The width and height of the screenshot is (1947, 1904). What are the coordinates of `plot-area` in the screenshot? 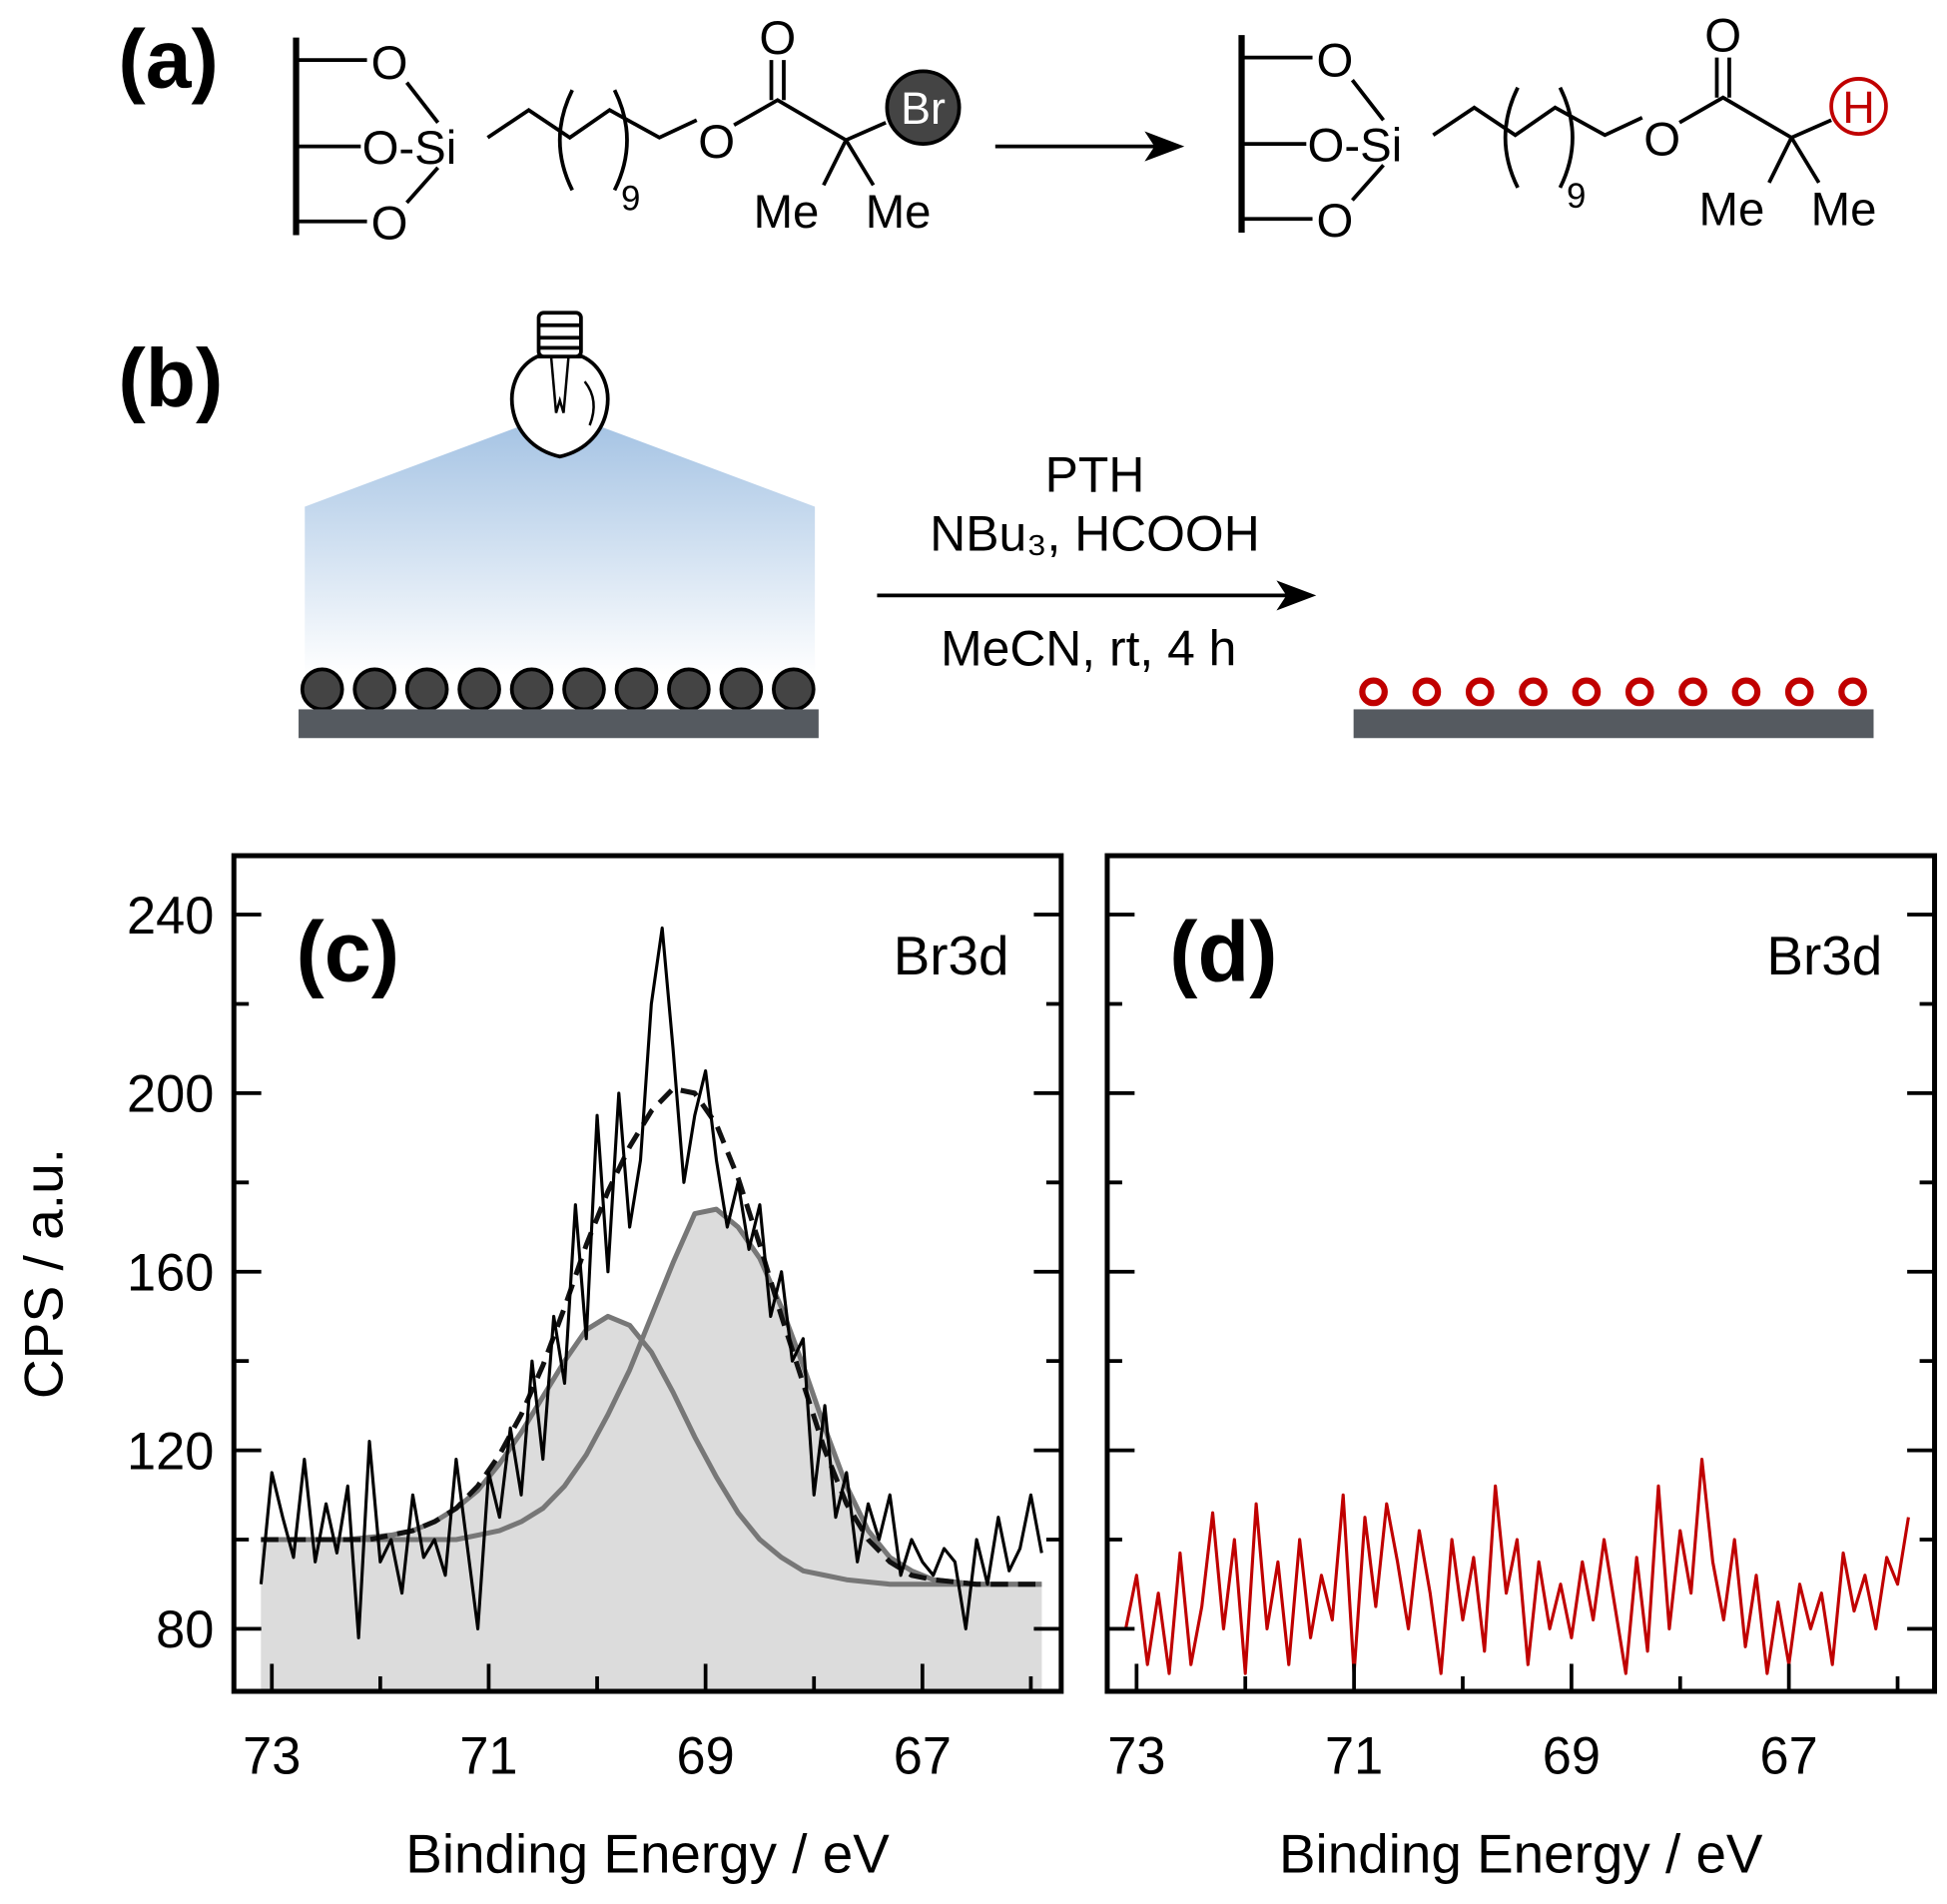 It's located at (1516, 1566).